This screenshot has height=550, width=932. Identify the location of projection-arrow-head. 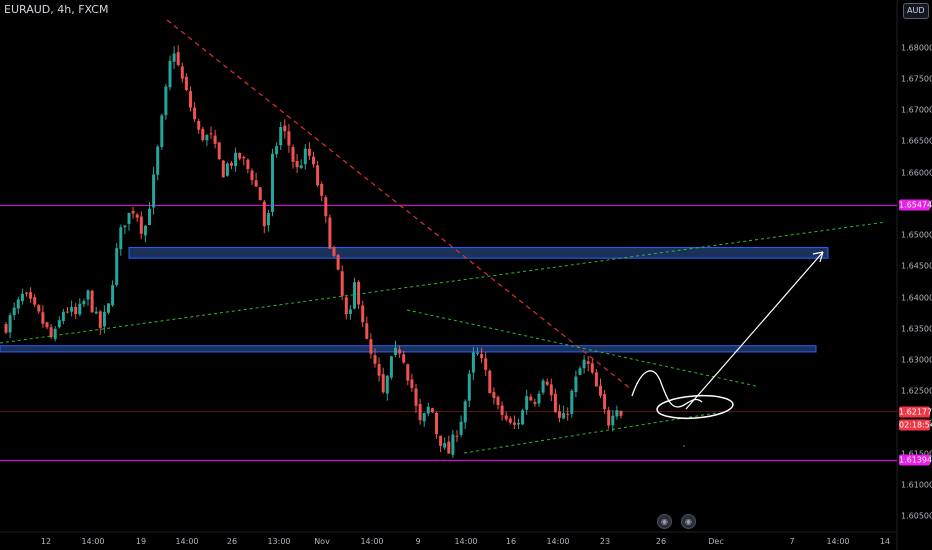
(818, 257).